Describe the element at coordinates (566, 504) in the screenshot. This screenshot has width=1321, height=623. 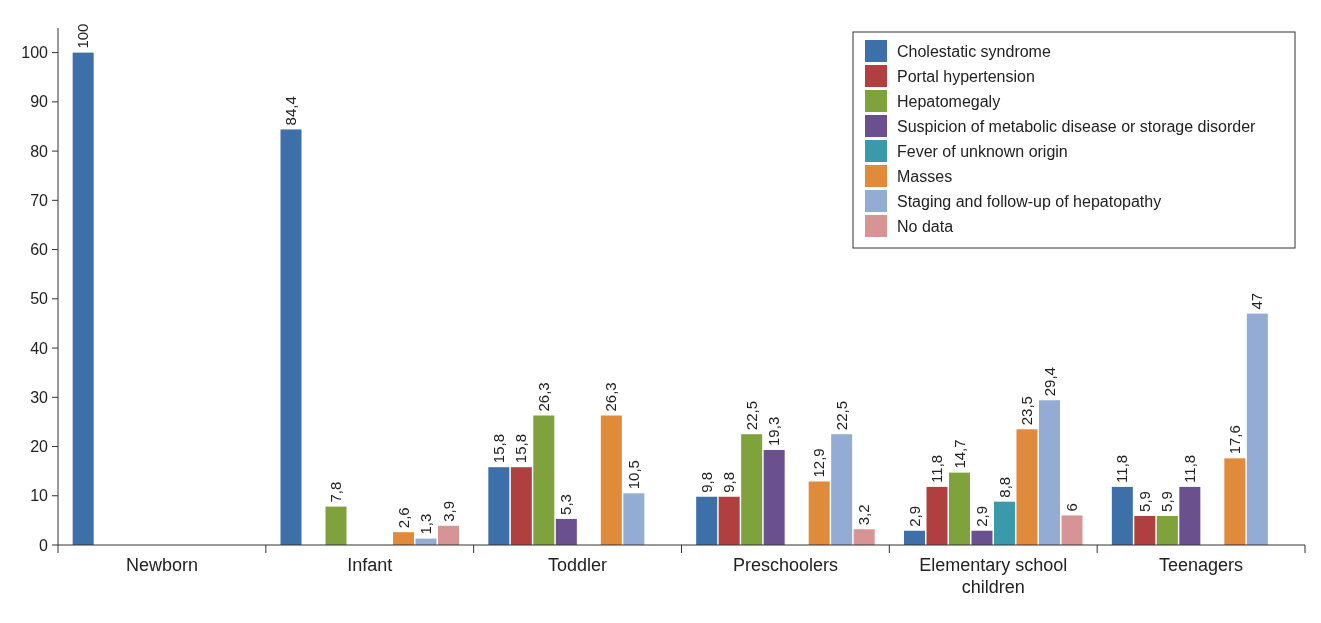
I see `data-label: 5,3` at that location.